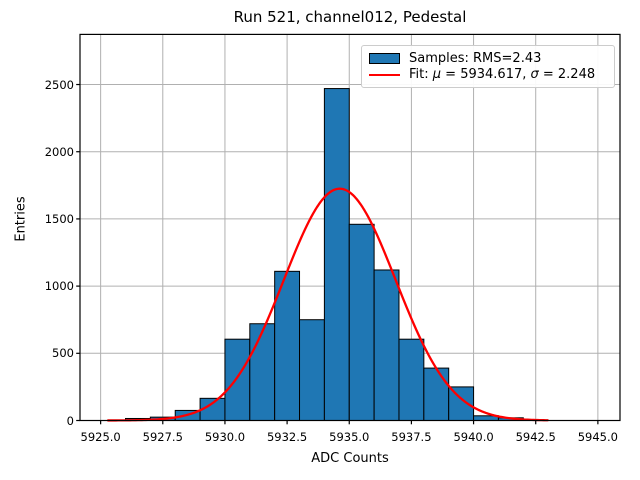 The width and height of the screenshot is (640, 480). I want to click on legend-samples-swatch, so click(384, 58).